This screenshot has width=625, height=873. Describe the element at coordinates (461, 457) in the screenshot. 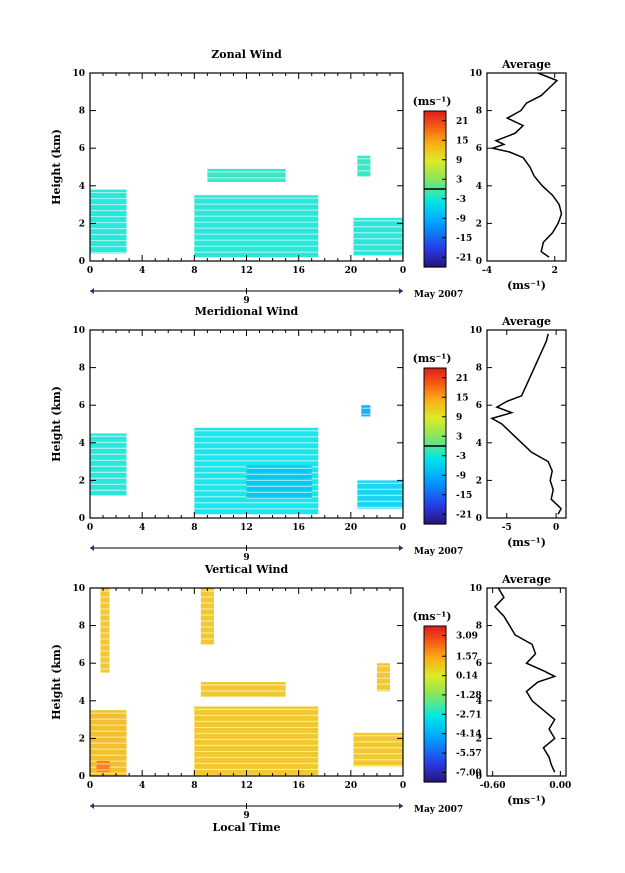

I see `colorbar-tick-label: -3` at that location.